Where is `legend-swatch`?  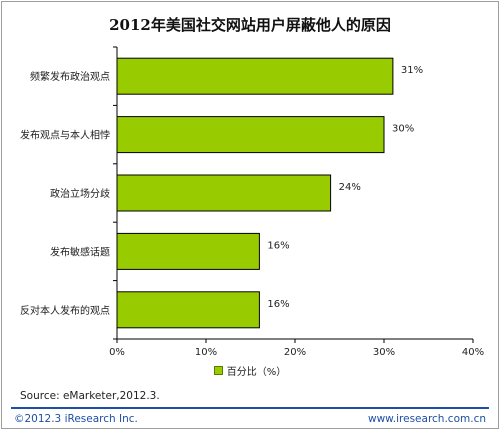 legend-swatch is located at coordinates (218, 370).